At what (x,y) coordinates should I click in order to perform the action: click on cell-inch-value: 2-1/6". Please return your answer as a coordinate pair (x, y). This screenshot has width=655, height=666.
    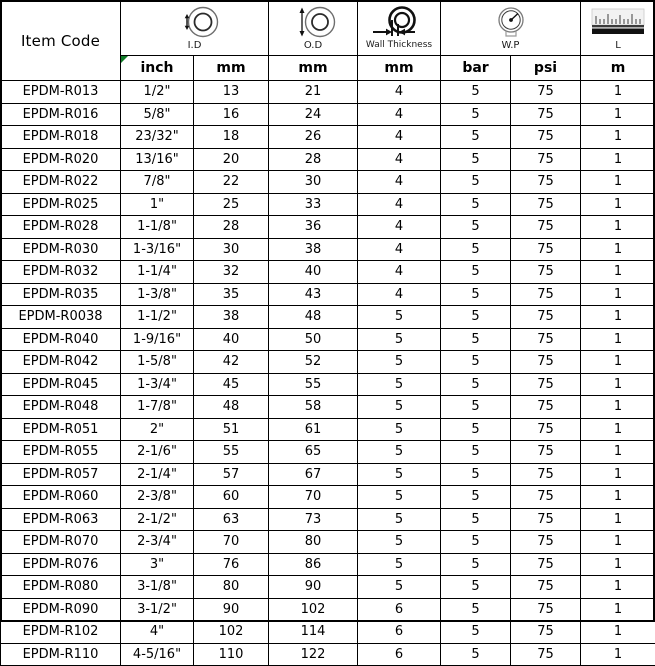
    Looking at the image, I should click on (157, 452).